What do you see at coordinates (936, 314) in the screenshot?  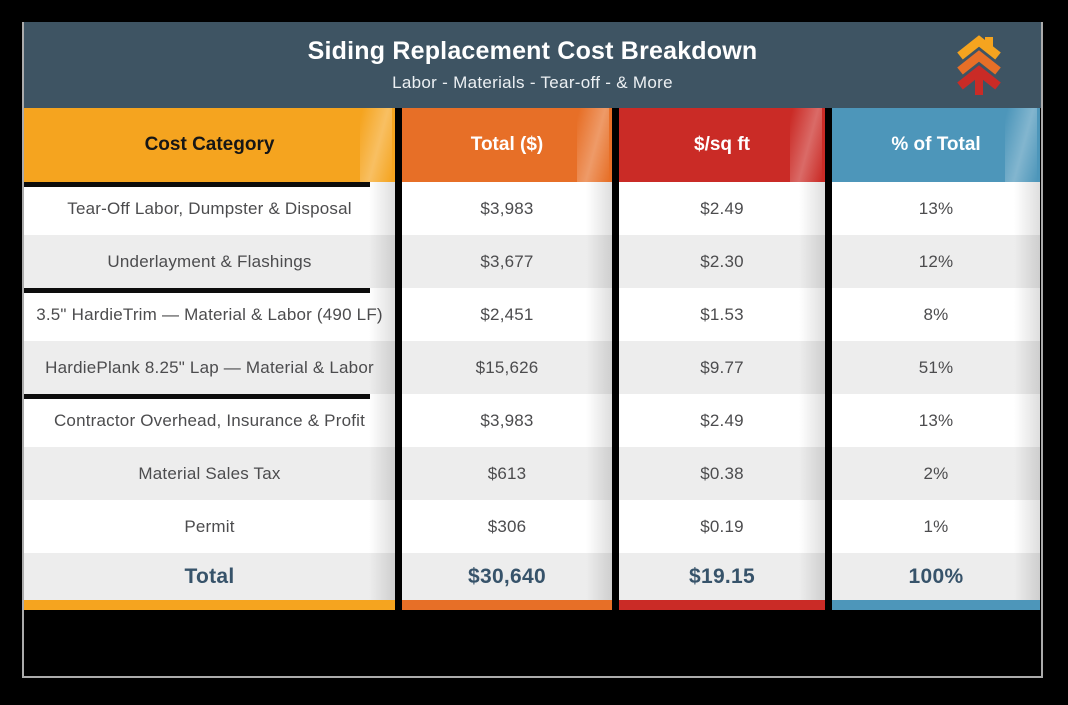 I see `cell-percent-row3: 8%` at bounding box center [936, 314].